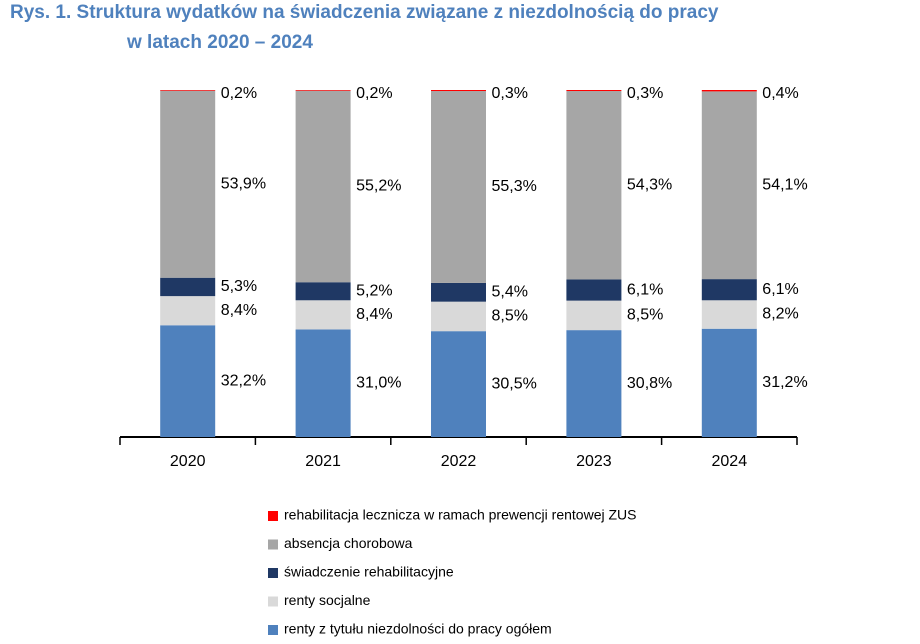 This screenshot has height=644, width=920. Describe the element at coordinates (459, 461) in the screenshot. I see `x-tick-label: 2022` at that location.